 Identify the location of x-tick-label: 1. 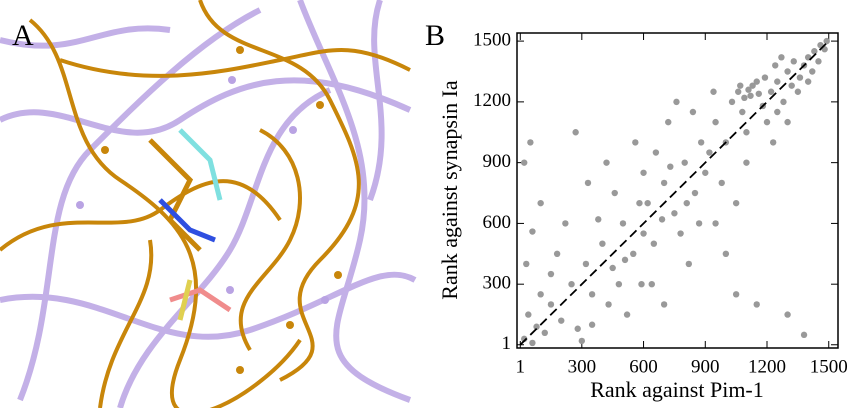
(521, 366).